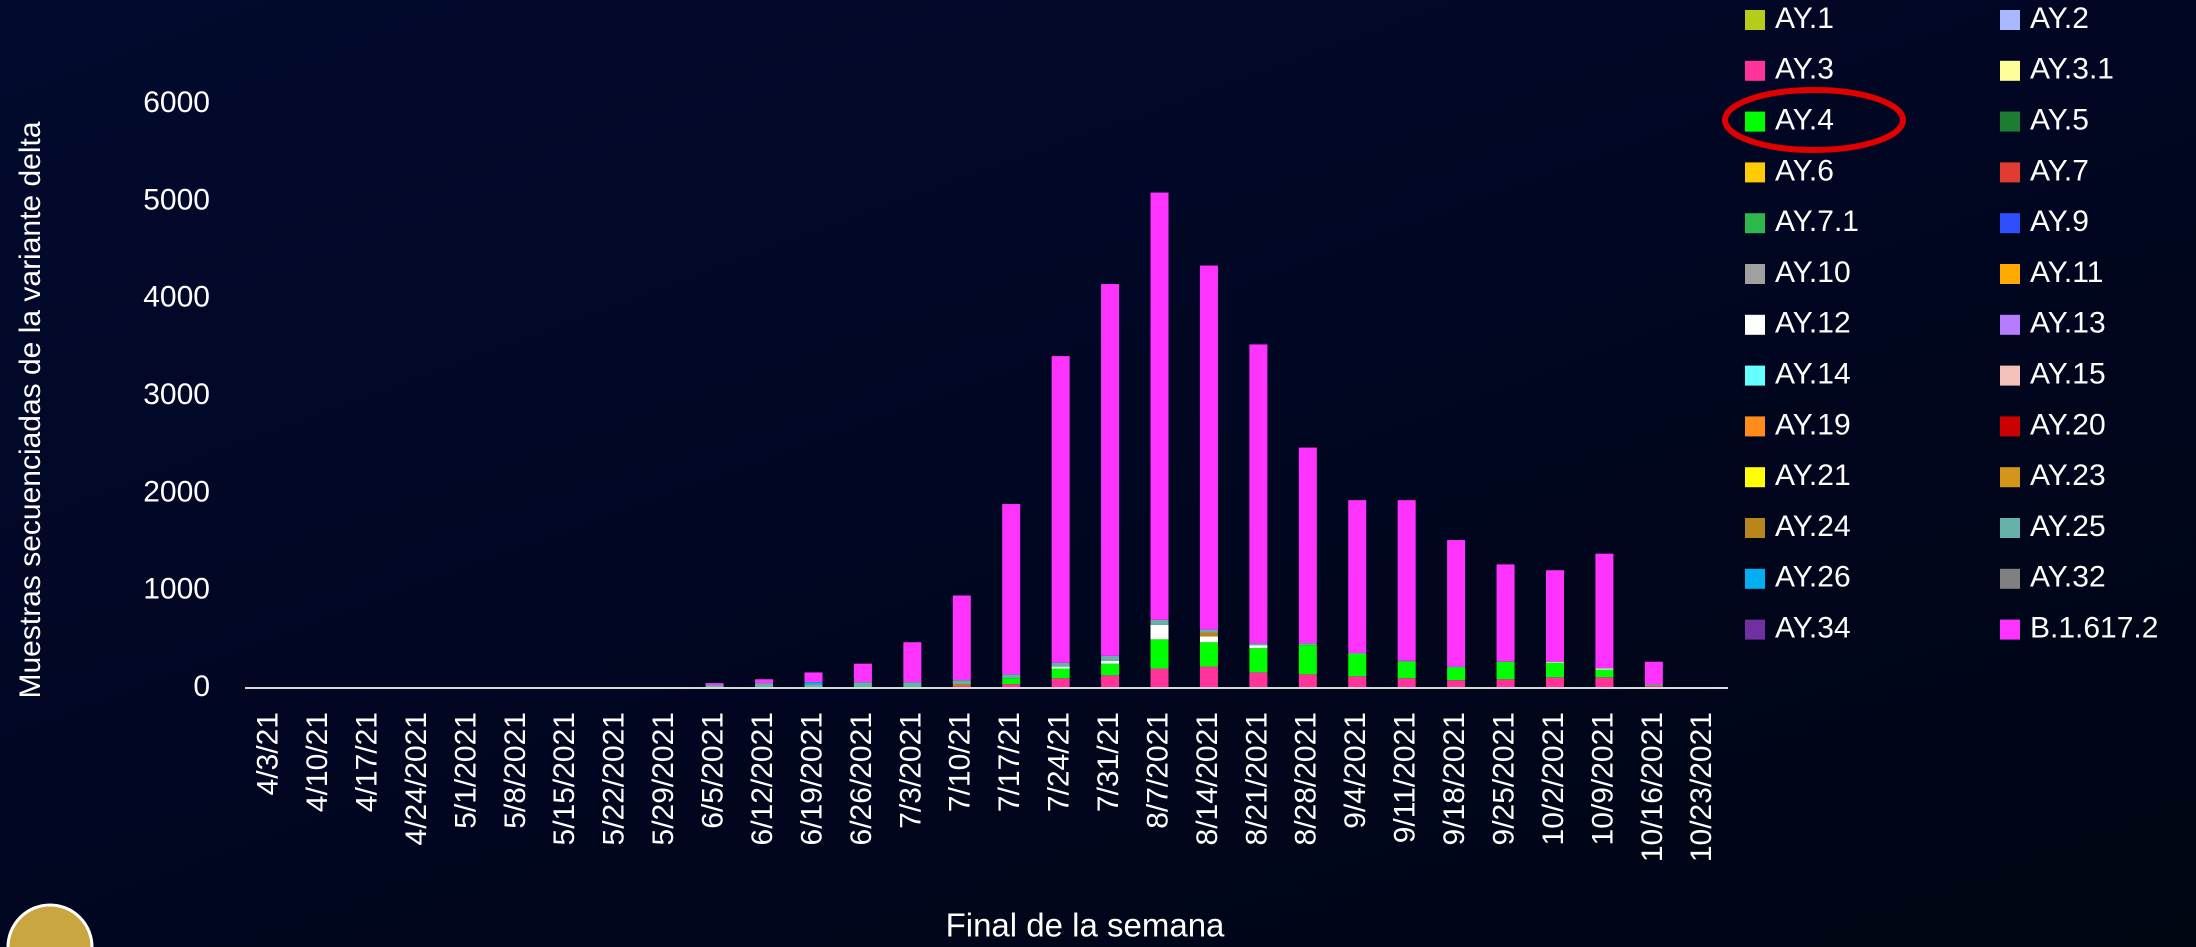 Image resolution: width=2196 pixels, height=947 pixels. What do you see at coordinates (713, 770) in the screenshot?
I see `x-tick-label: 6/5/2021` at bounding box center [713, 770].